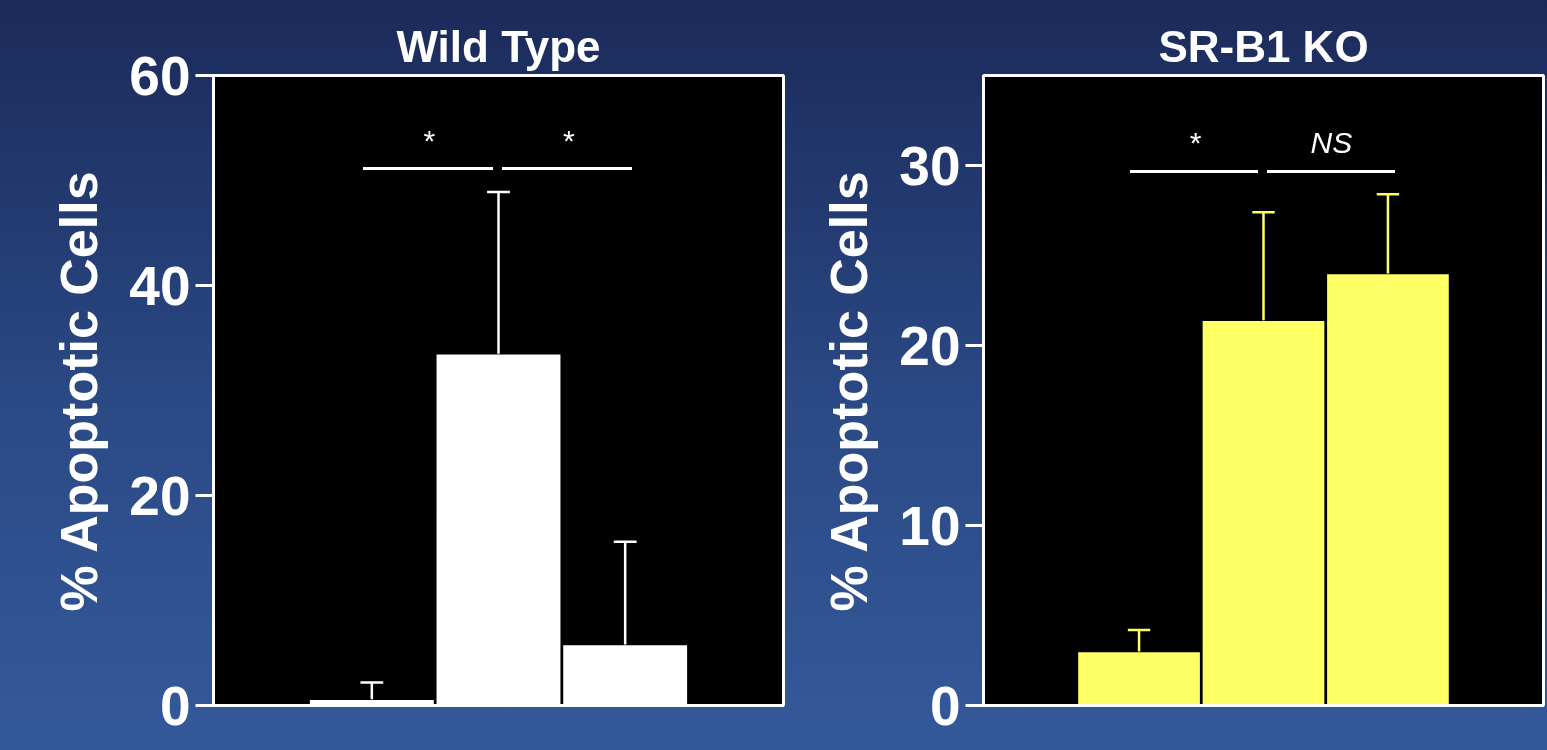 Image resolution: width=1547 pixels, height=750 pixels. Describe the element at coordinates (1263, 46) in the screenshot. I see `chart-title: SR-B1 KO` at that location.